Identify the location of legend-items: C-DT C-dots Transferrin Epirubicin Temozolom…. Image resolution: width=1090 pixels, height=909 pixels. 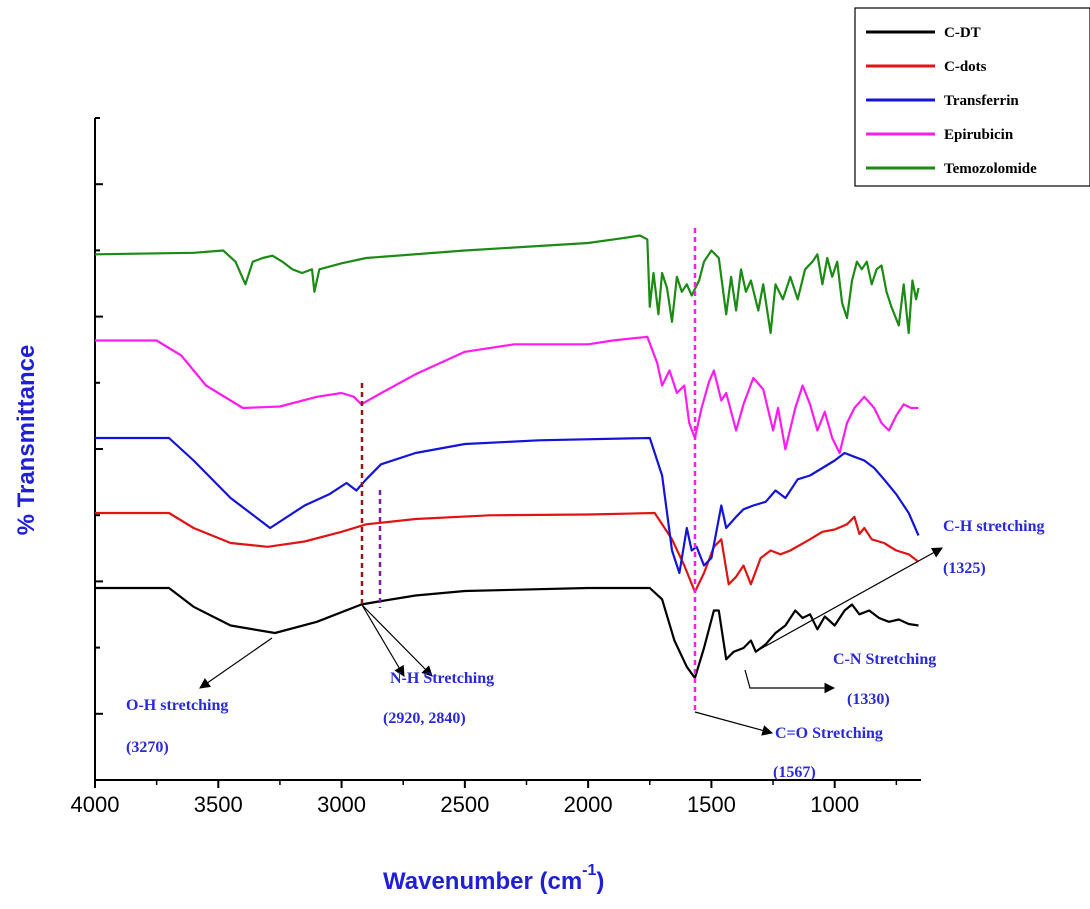
(951, 101).